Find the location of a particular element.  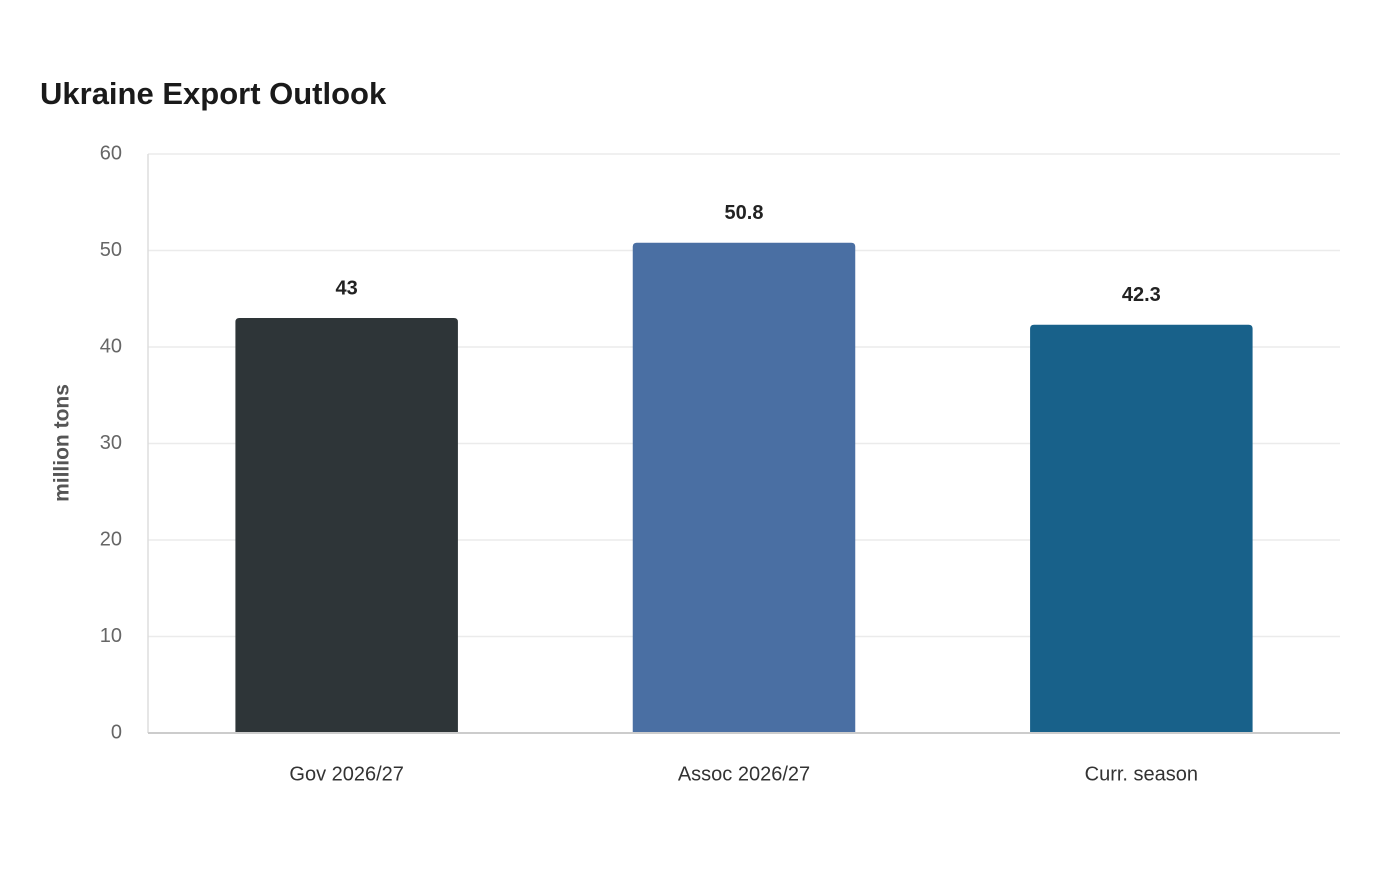

y-tick-label: 60 is located at coordinates (111, 153).